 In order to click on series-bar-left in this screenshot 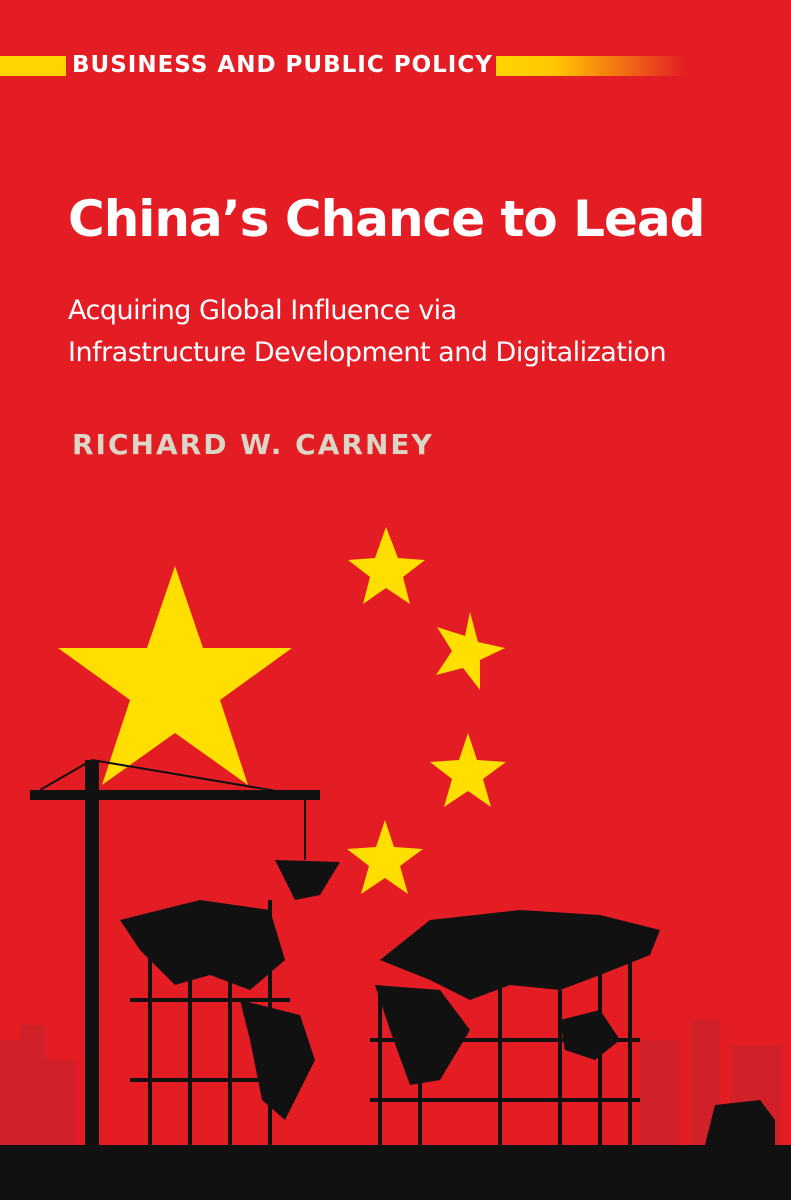, I will do `click(33, 66)`.